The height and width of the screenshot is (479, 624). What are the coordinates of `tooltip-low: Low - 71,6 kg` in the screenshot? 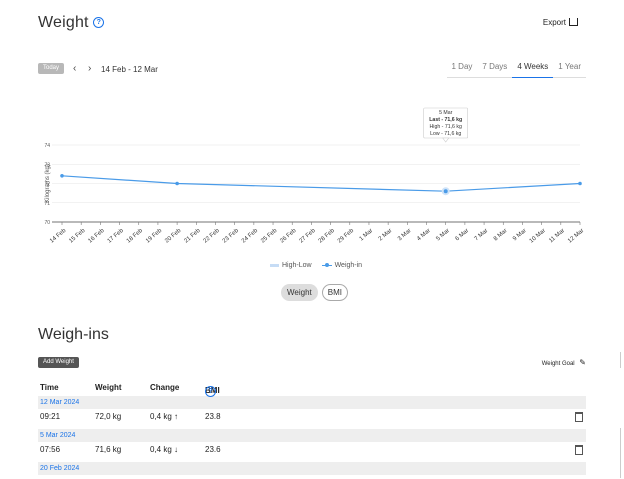 It's located at (445, 134).